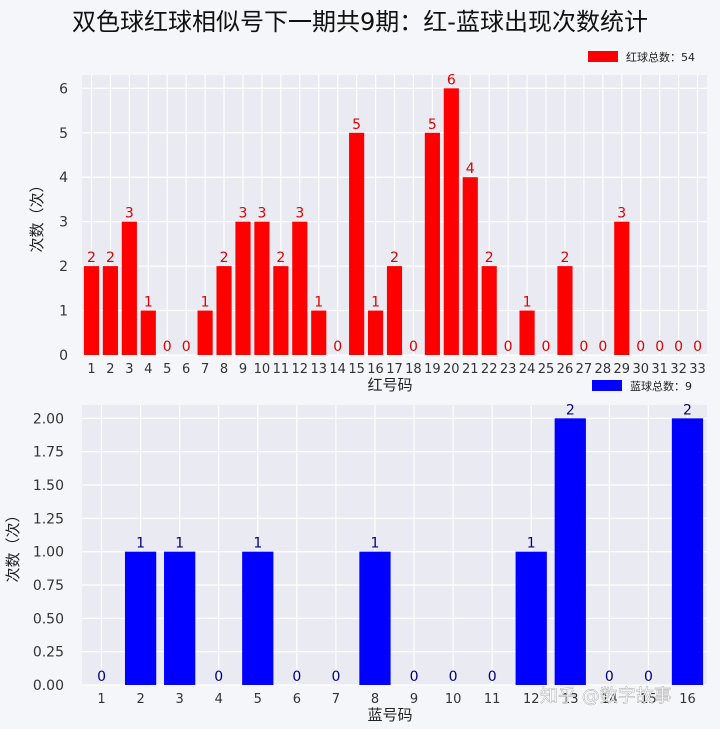  Describe the element at coordinates (394, 369) in the screenshot. I see `x-tick-label: 17` at that location.